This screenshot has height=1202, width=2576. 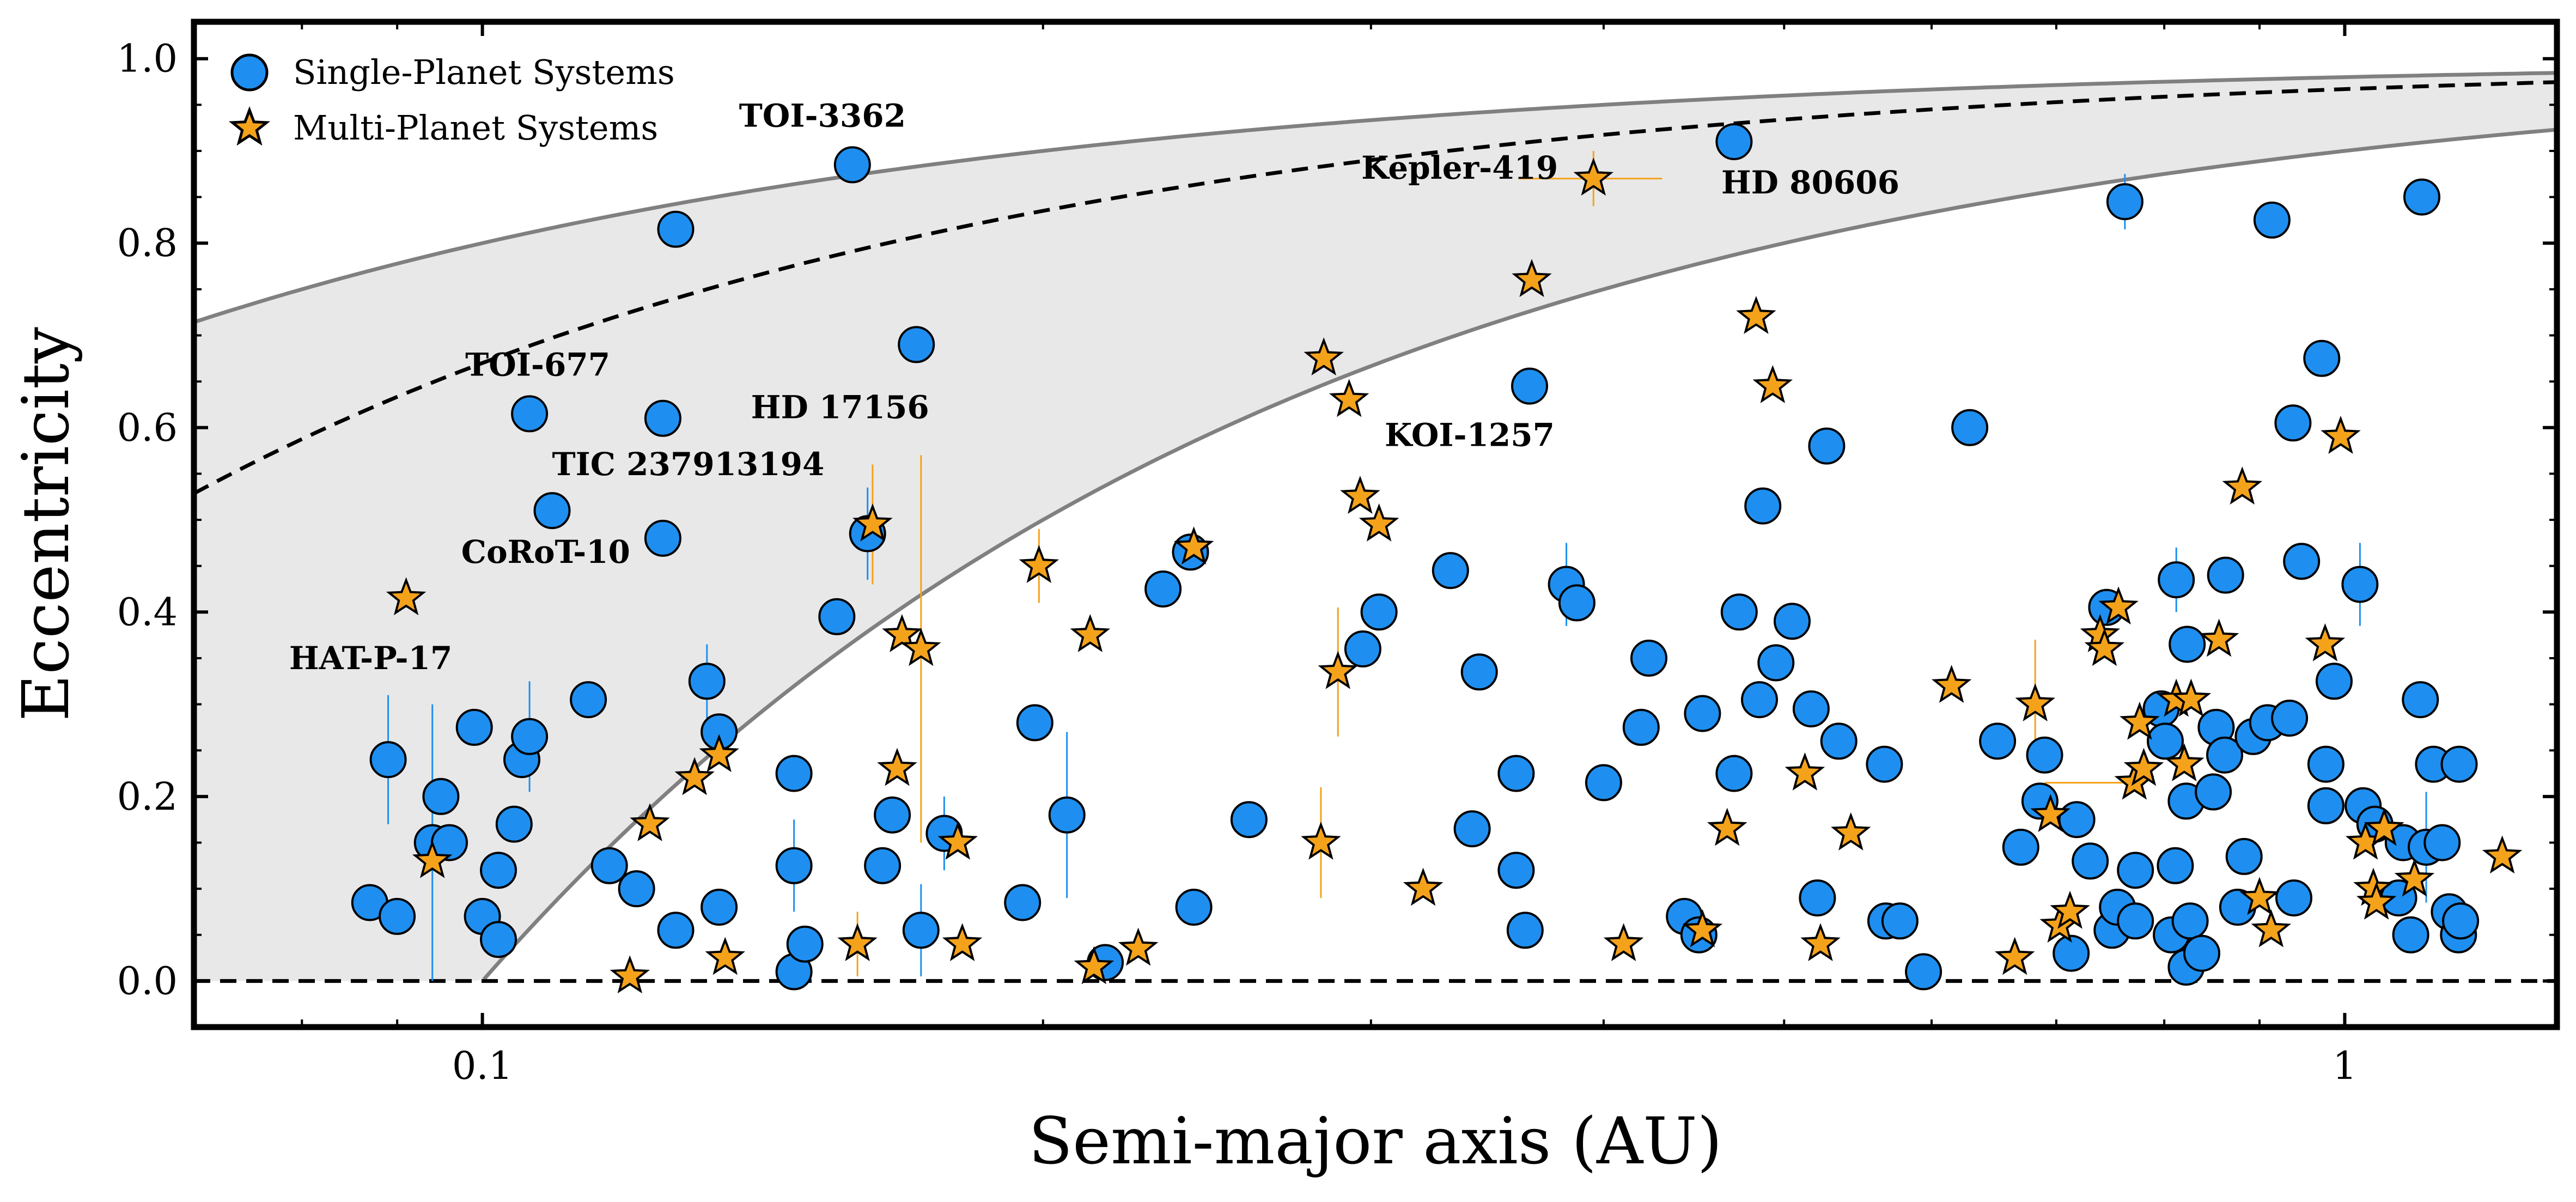 I want to click on y-tick-label: 0.0, so click(x=147, y=980).